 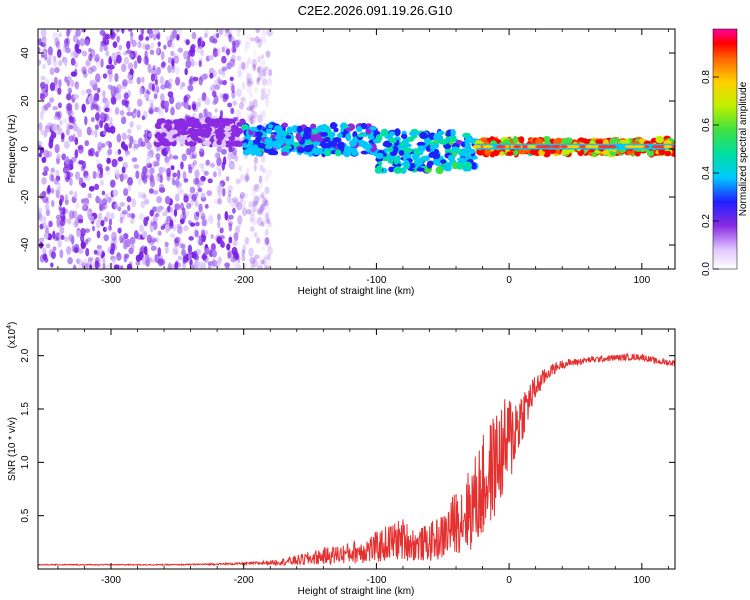 What do you see at coordinates (668, 147) in the screenshot?
I see `spectrogram-peak-cell` at bounding box center [668, 147].